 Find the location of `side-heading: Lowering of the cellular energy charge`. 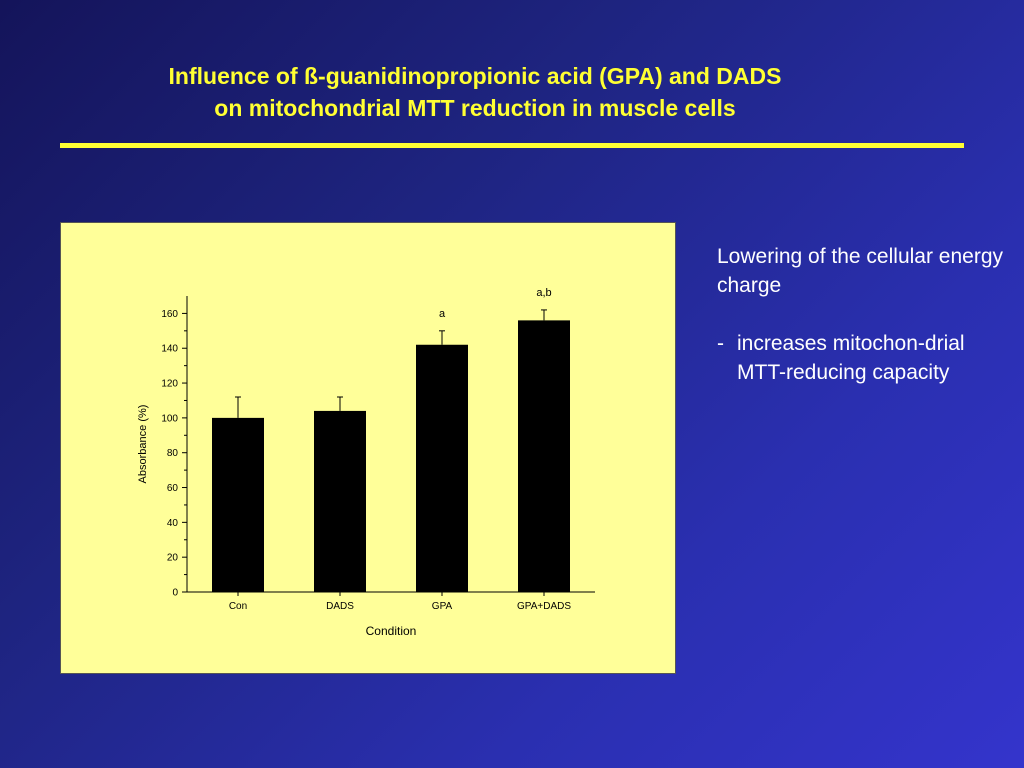

side-heading: Lowering of the cellular energy charge is located at coordinates (860, 271).